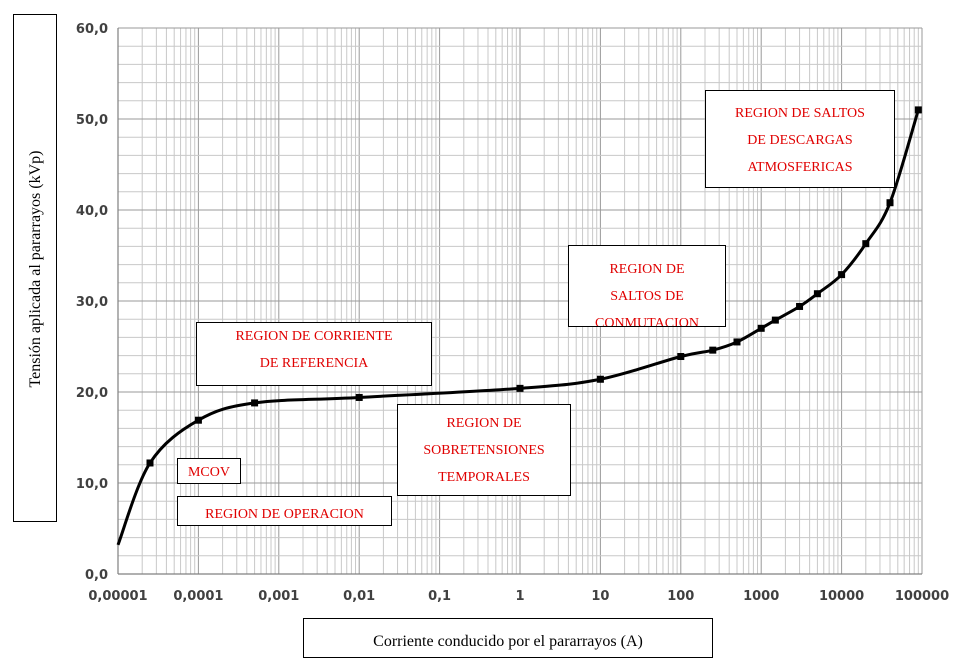  I want to click on annotation-line: MCOV, so click(208, 472).